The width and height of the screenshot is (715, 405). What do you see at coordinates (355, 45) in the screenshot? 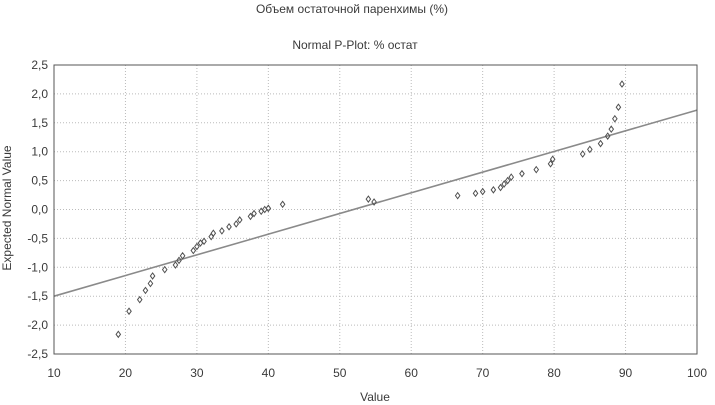
I see `chart-subtitle: Normal P-Plot: % остат` at bounding box center [355, 45].